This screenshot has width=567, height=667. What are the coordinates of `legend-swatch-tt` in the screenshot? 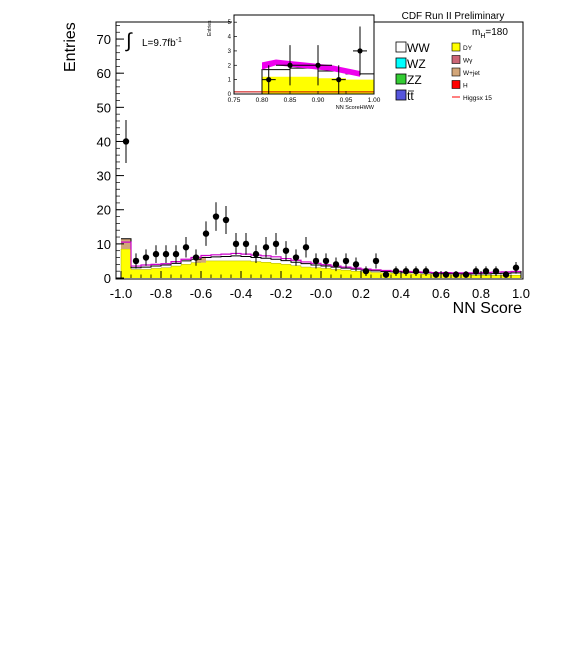 It's located at (401, 95).